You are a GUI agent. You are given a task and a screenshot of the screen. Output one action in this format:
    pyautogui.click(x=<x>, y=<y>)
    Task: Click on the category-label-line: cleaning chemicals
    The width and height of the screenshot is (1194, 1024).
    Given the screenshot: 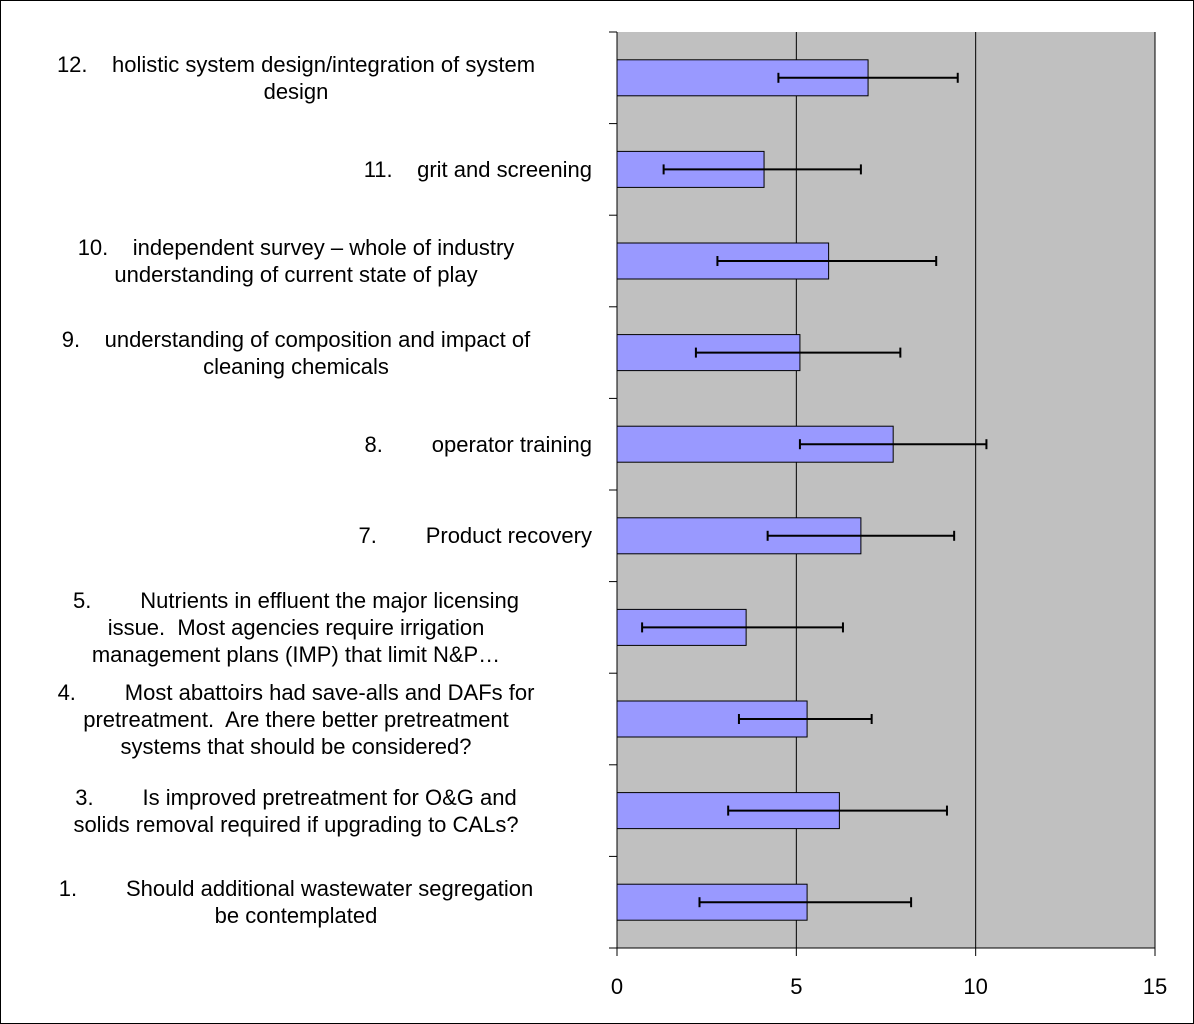 What is the action you would take?
    pyautogui.click(x=296, y=366)
    